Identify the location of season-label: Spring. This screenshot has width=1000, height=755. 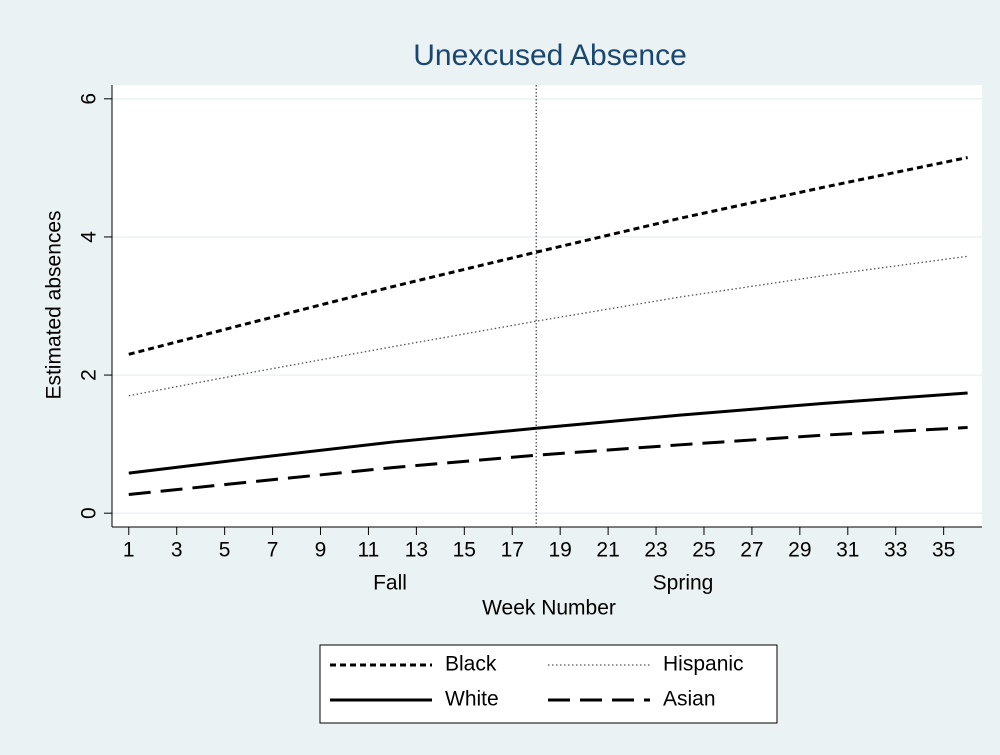
(683, 583).